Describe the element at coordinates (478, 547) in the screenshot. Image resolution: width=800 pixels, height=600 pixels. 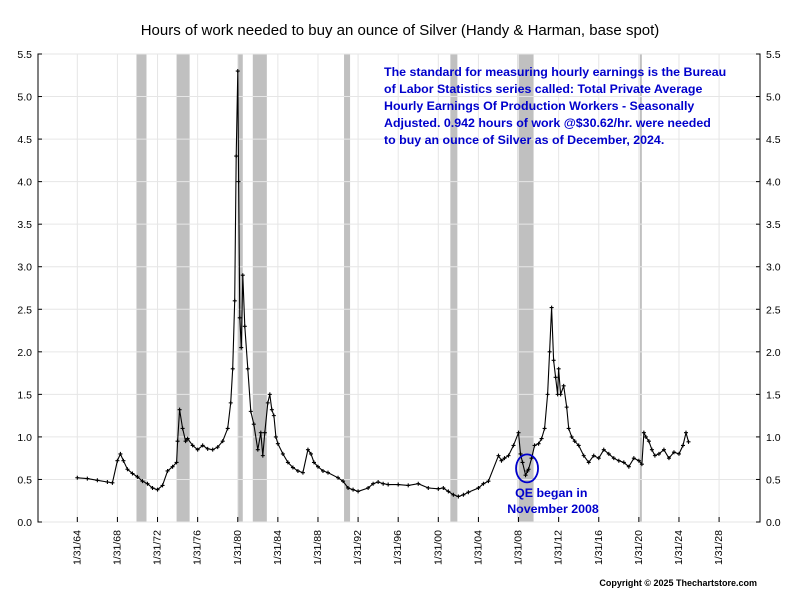
I see `x-tick-label: 1/31/04` at that location.